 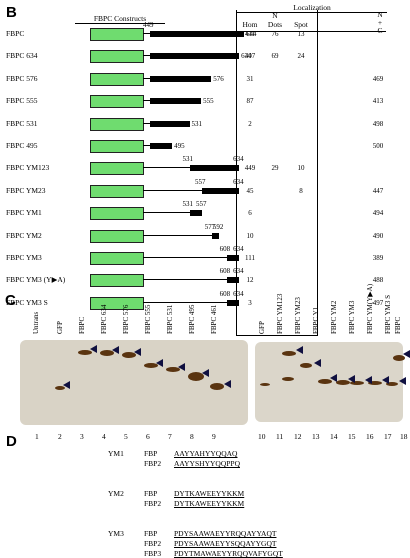 What do you see at coordinates (201, 204) in the screenshot?
I see `end-residue: 557` at bounding box center [201, 204].